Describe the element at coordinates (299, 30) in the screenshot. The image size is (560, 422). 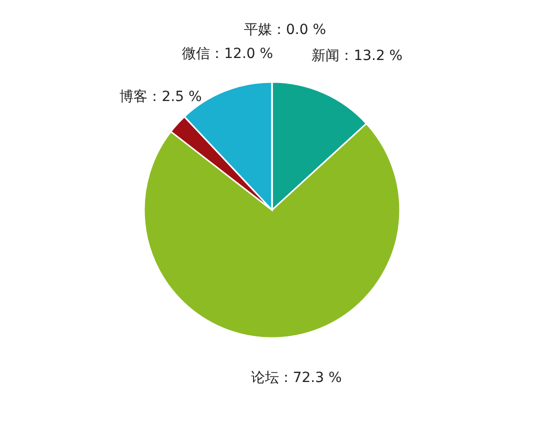
I see `text: ：0.0 %` at that location.